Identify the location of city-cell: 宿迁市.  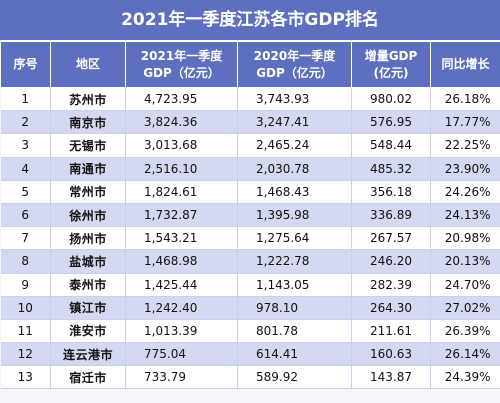
(88, 377).